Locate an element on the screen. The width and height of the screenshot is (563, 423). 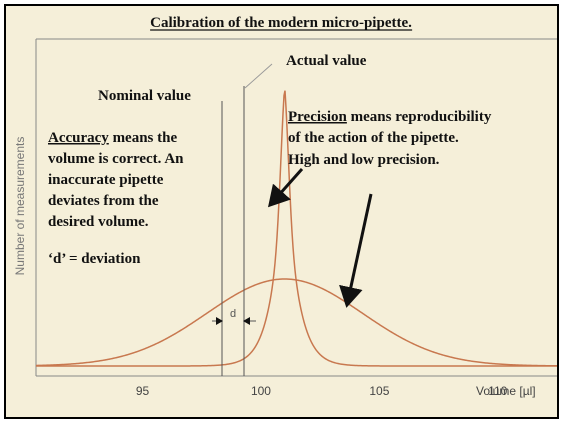
x-axis-label: Volume [µl] is located at coordinates (506, 391).